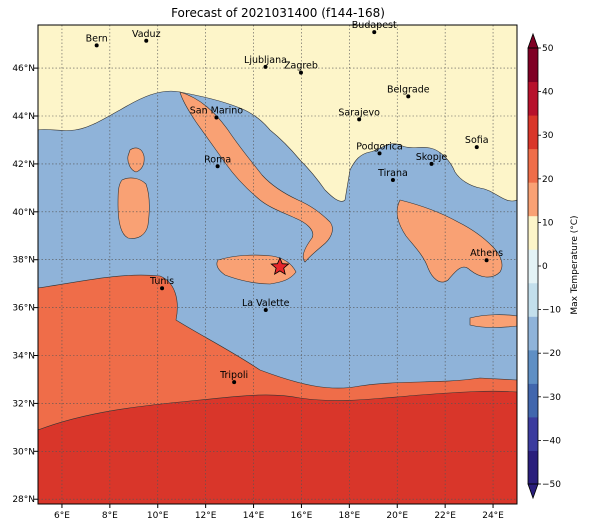  I want to click on colorbar-tick-label: −50, so click(551, 485).